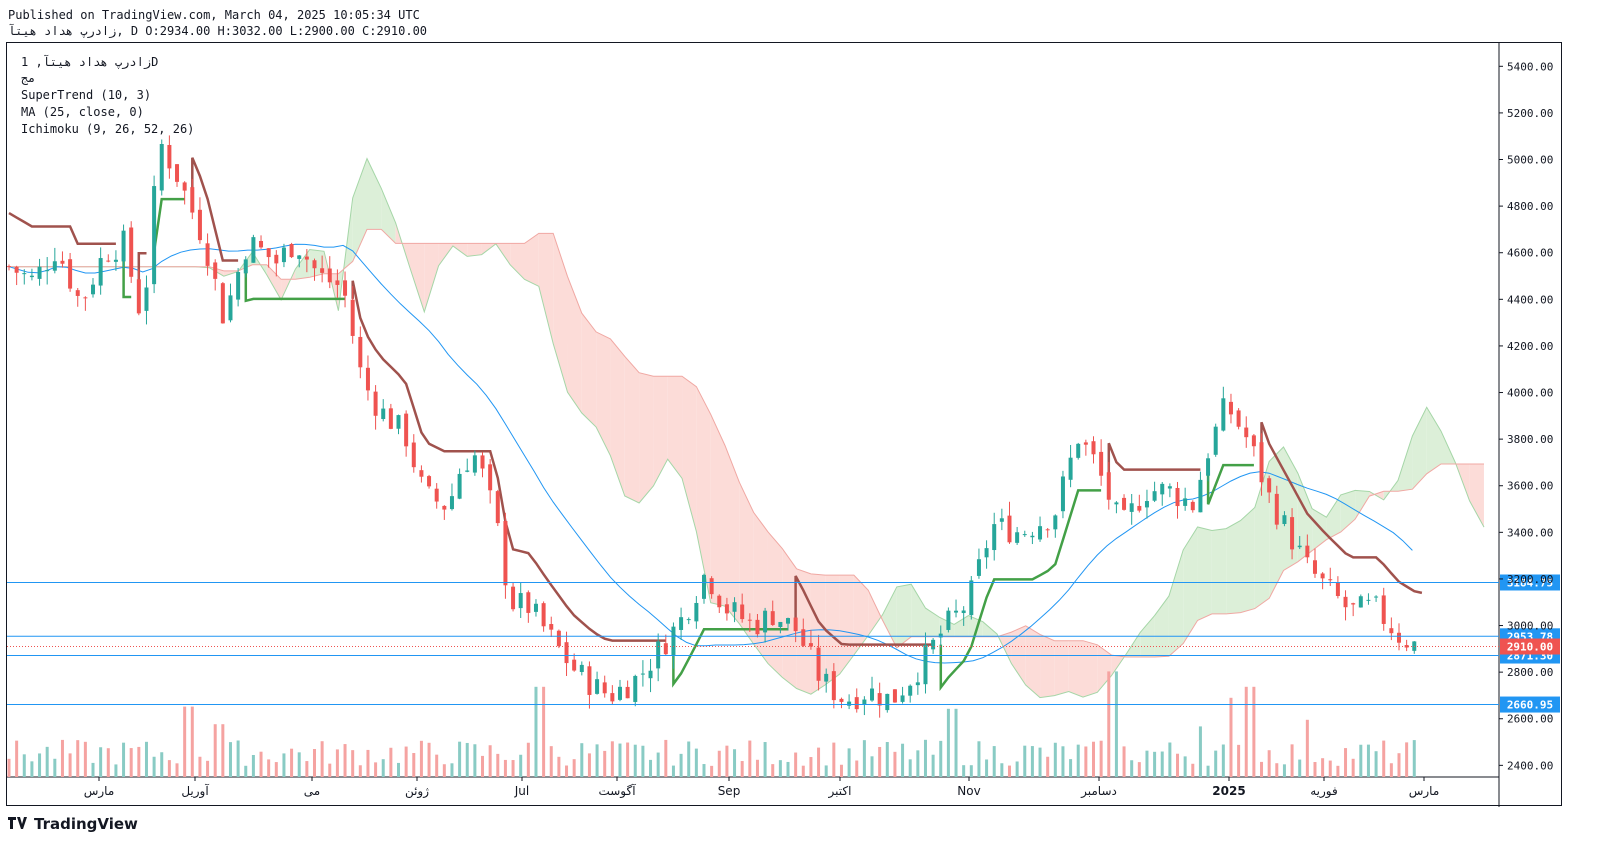 The image size is (1598, 858). I want to click on legend-ichimoku: Ichimoku (9, 26, 52, 26), so click(108, 129).